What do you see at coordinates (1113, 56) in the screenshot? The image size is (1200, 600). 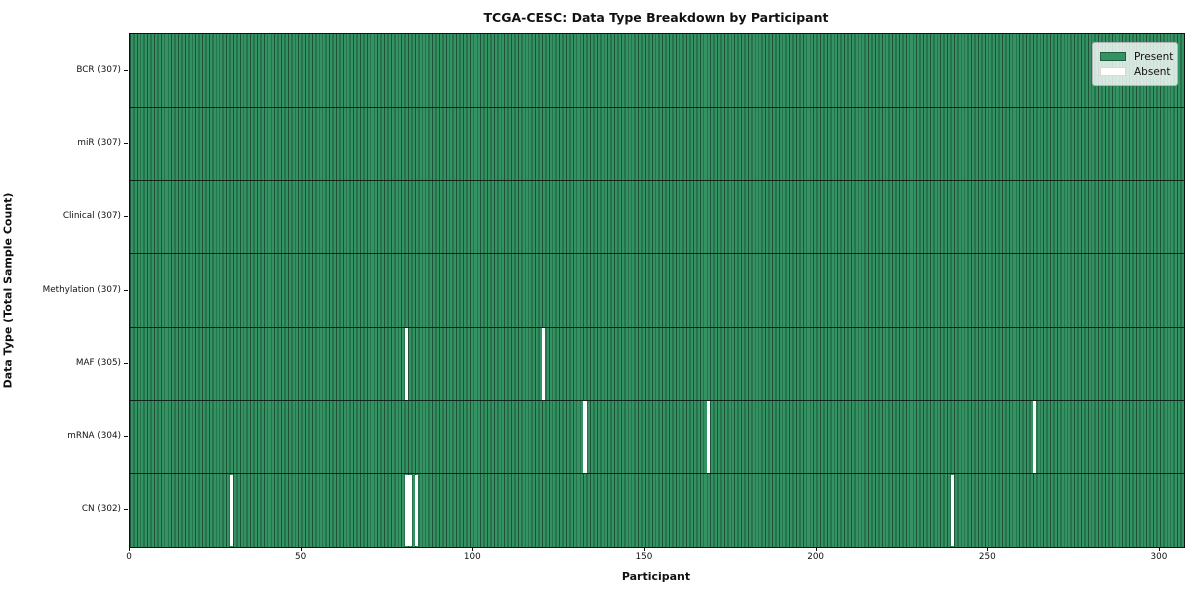 I see `legend-swatch-present` at bounding box center [1113, 56].